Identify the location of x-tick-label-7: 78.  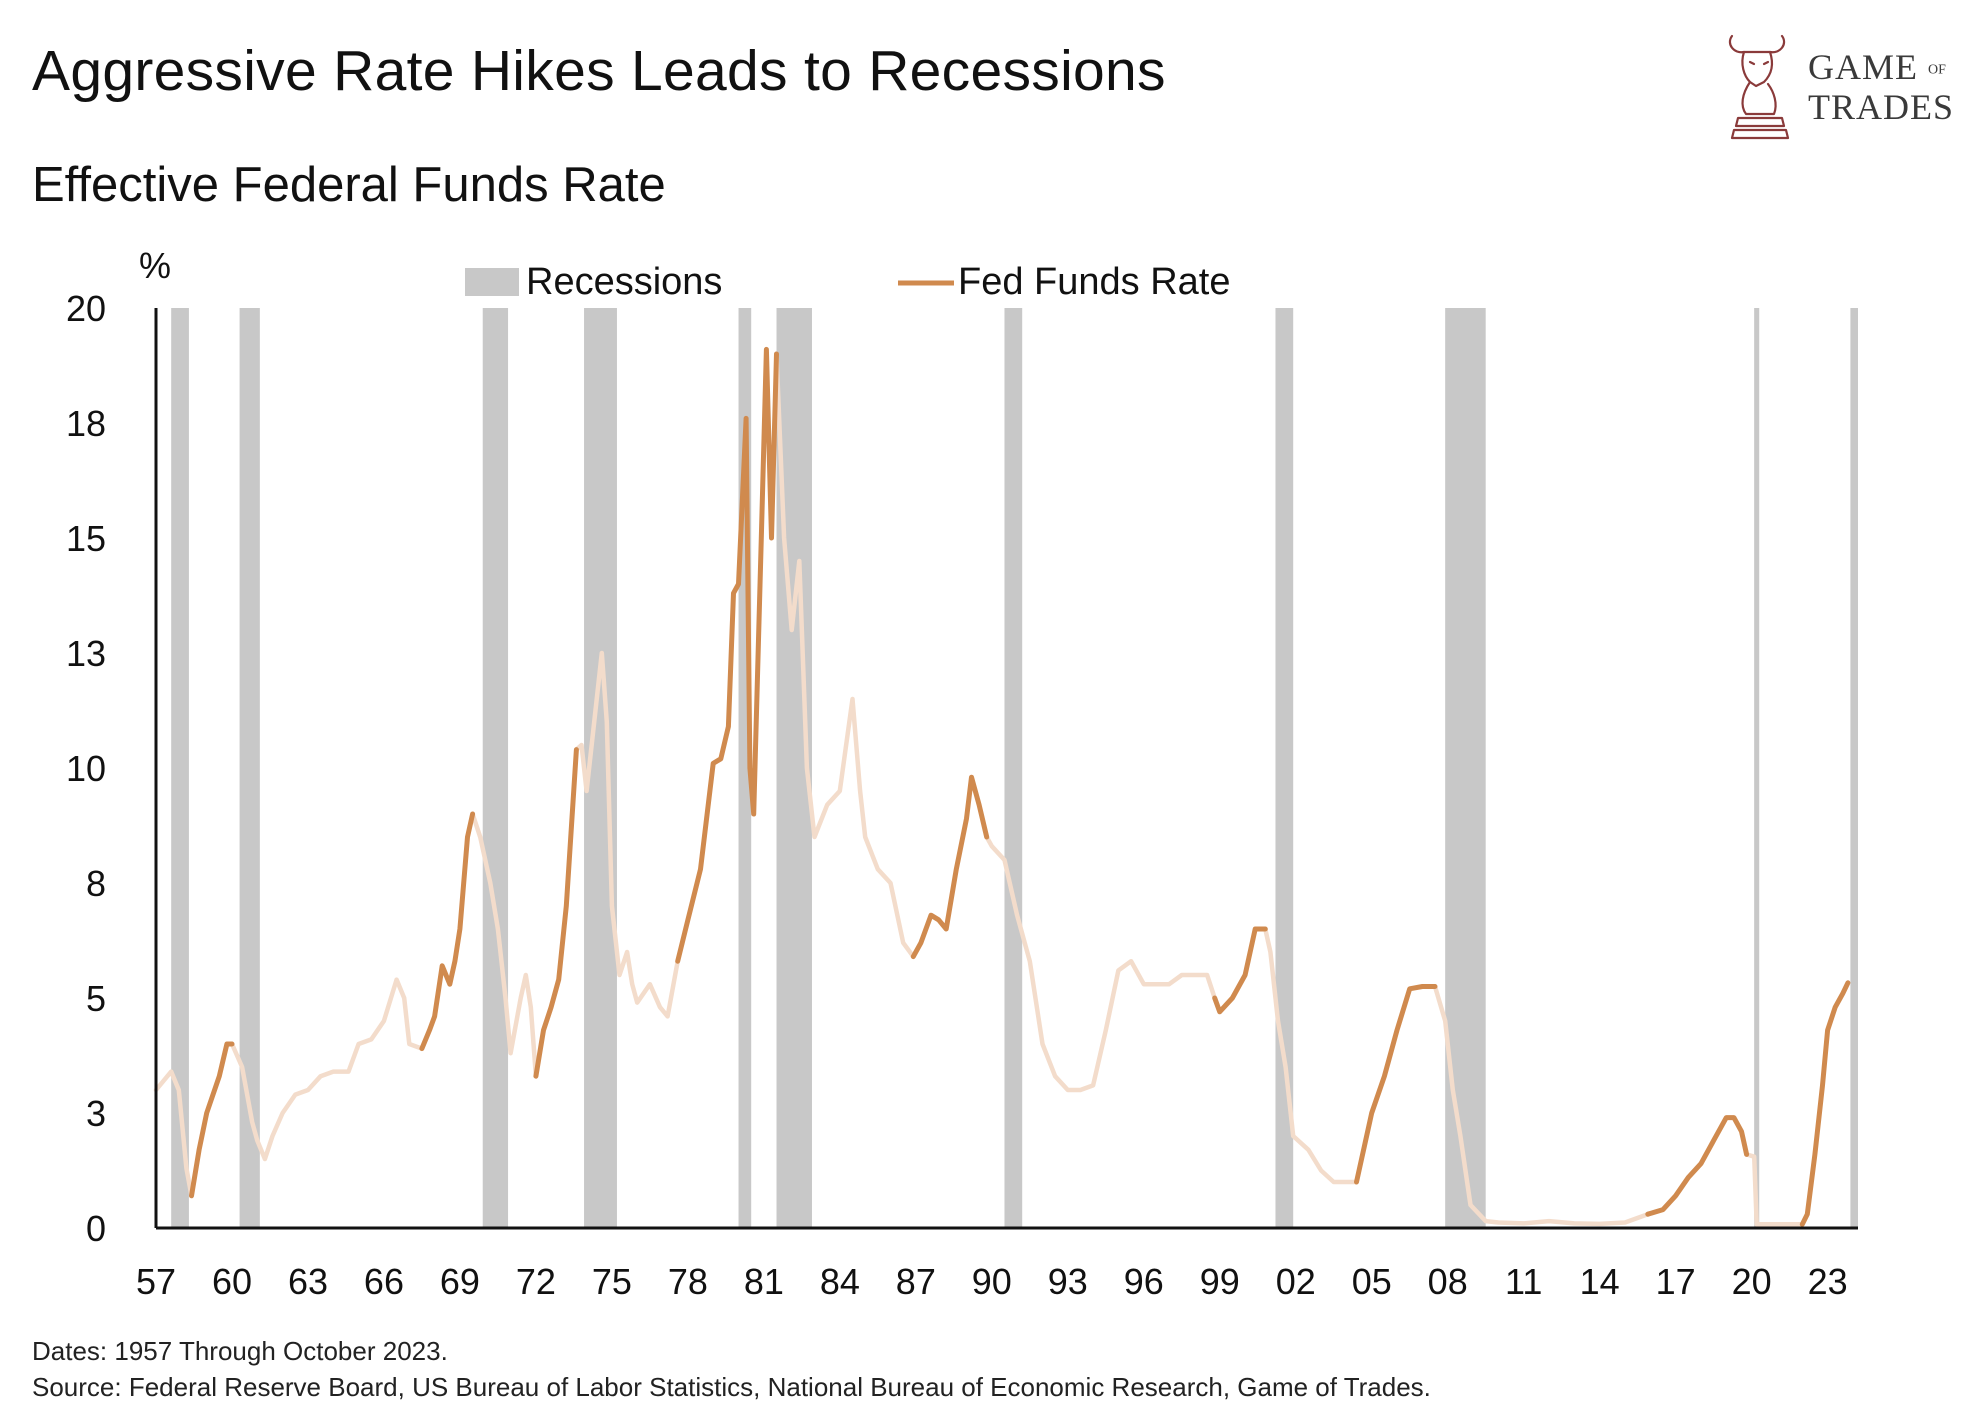
(688, 1281).